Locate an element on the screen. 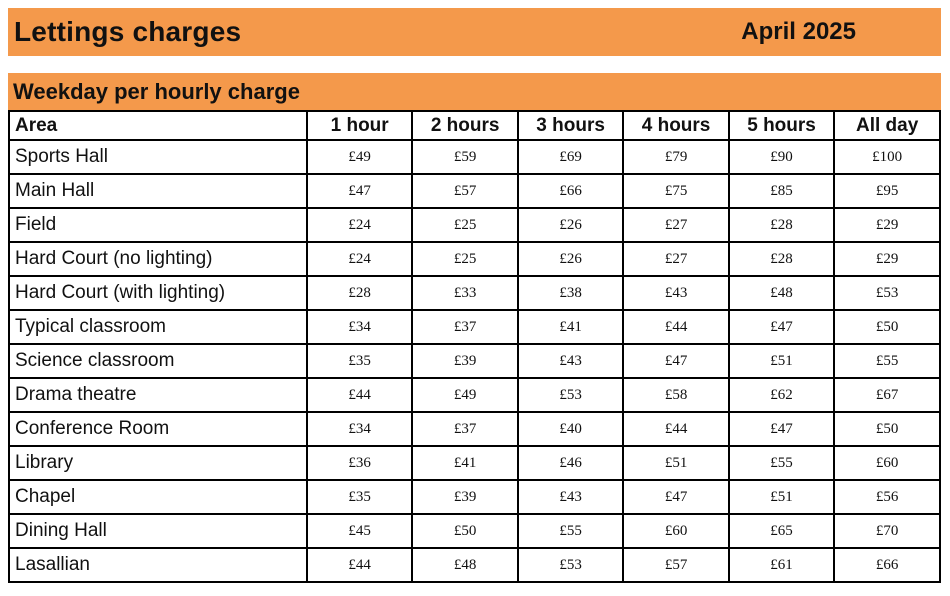 Image resolution: width=950 pixels, height=596 pixels. price-cell: £95 is located at coordinates (887, 191).